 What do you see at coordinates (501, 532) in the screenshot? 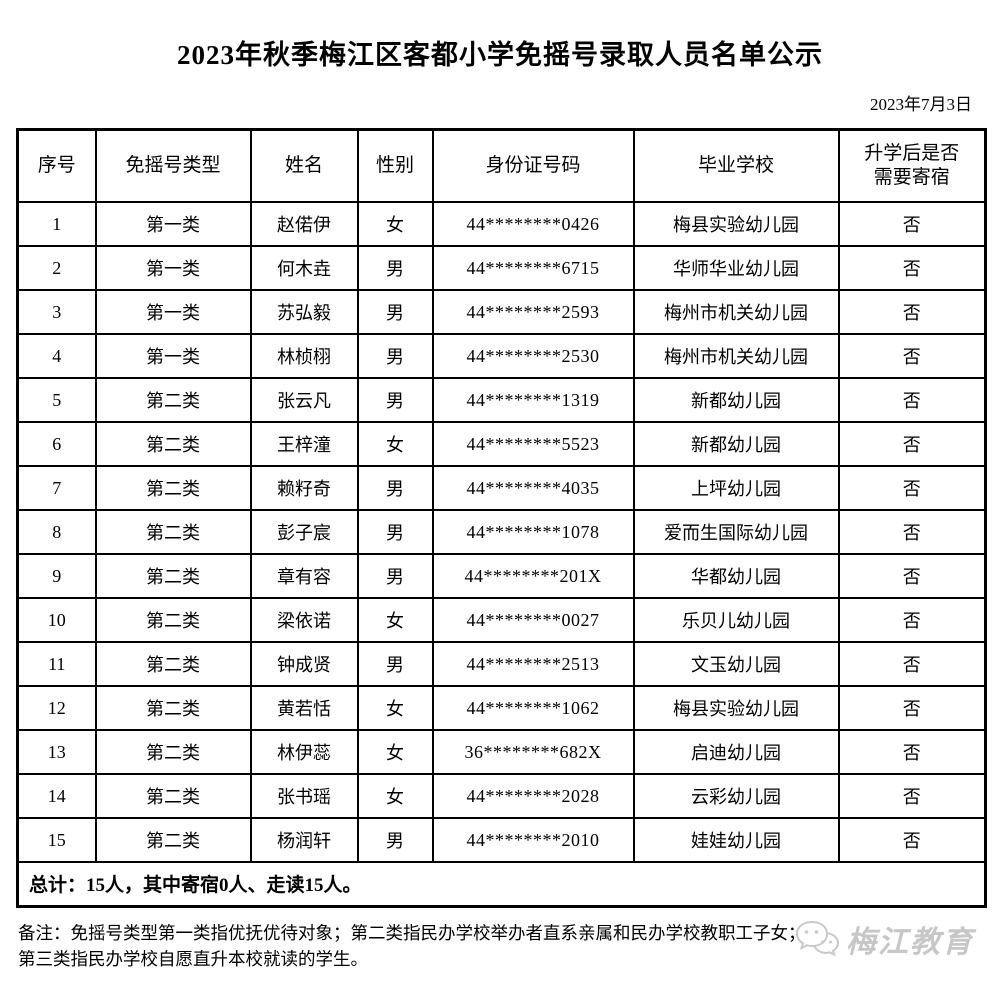
I see `table-row: 8 第二类 彭子宸 男 44********1078 爱而生国际幼儿园 否` at bounding box center [501, 532].